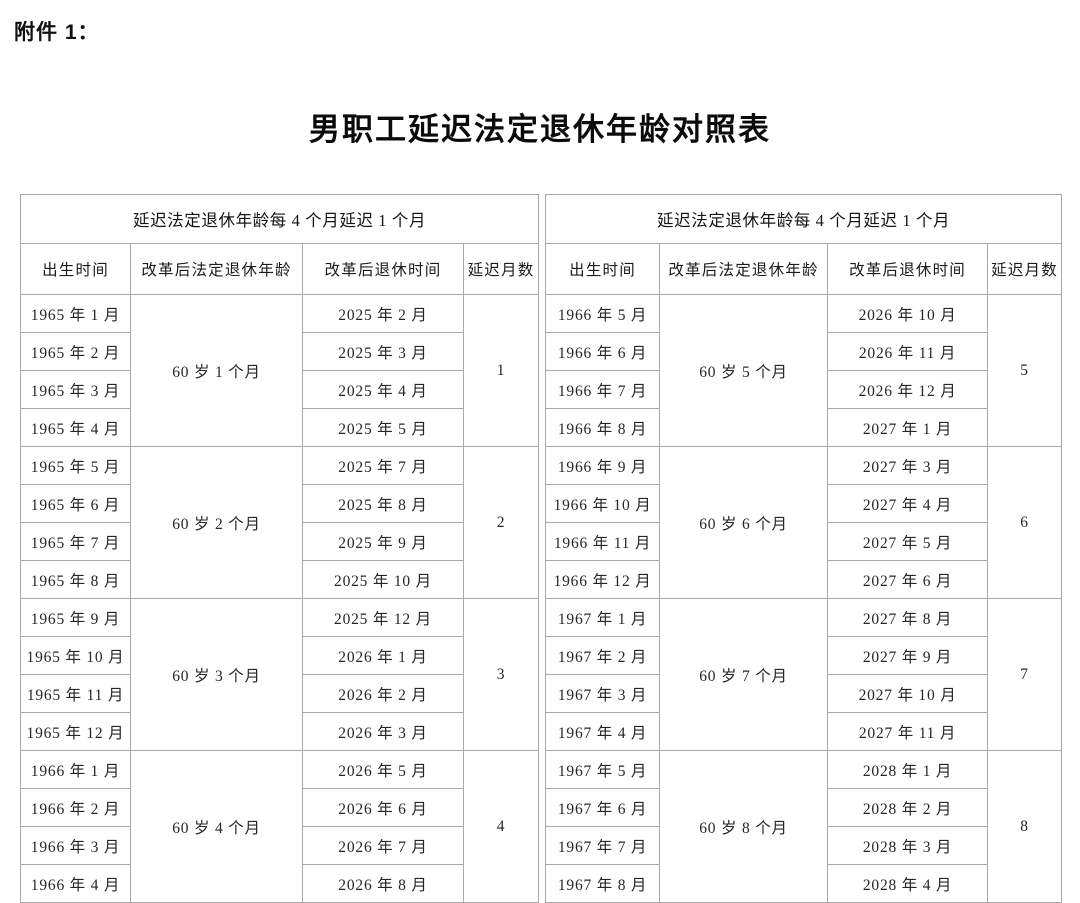 The width and height of the screenshot is (1080, 903). What do you see at coordinates (75, 769) in the screenshot?
I see `cell-birth-date: 1966 年 1 月` at bounding box center [75, 769].